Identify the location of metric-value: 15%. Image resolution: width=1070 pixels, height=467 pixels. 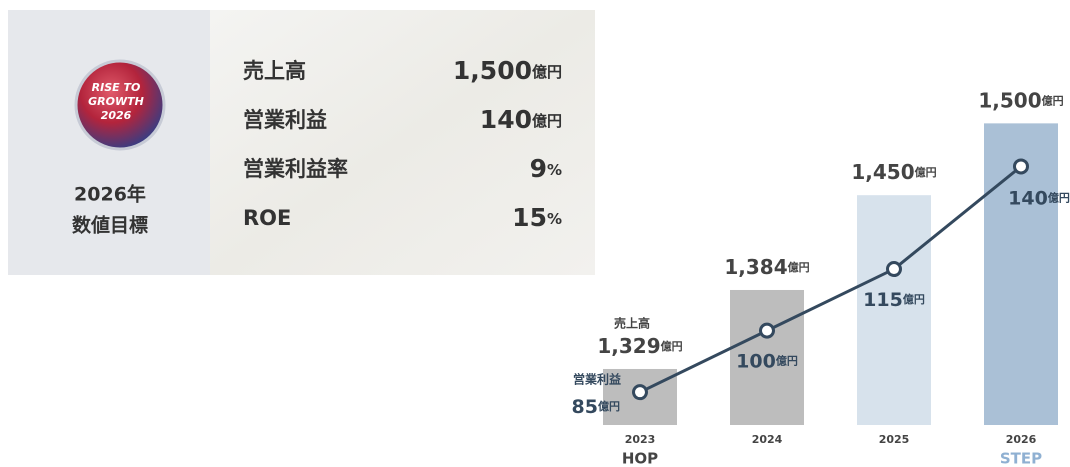
(537, 217).